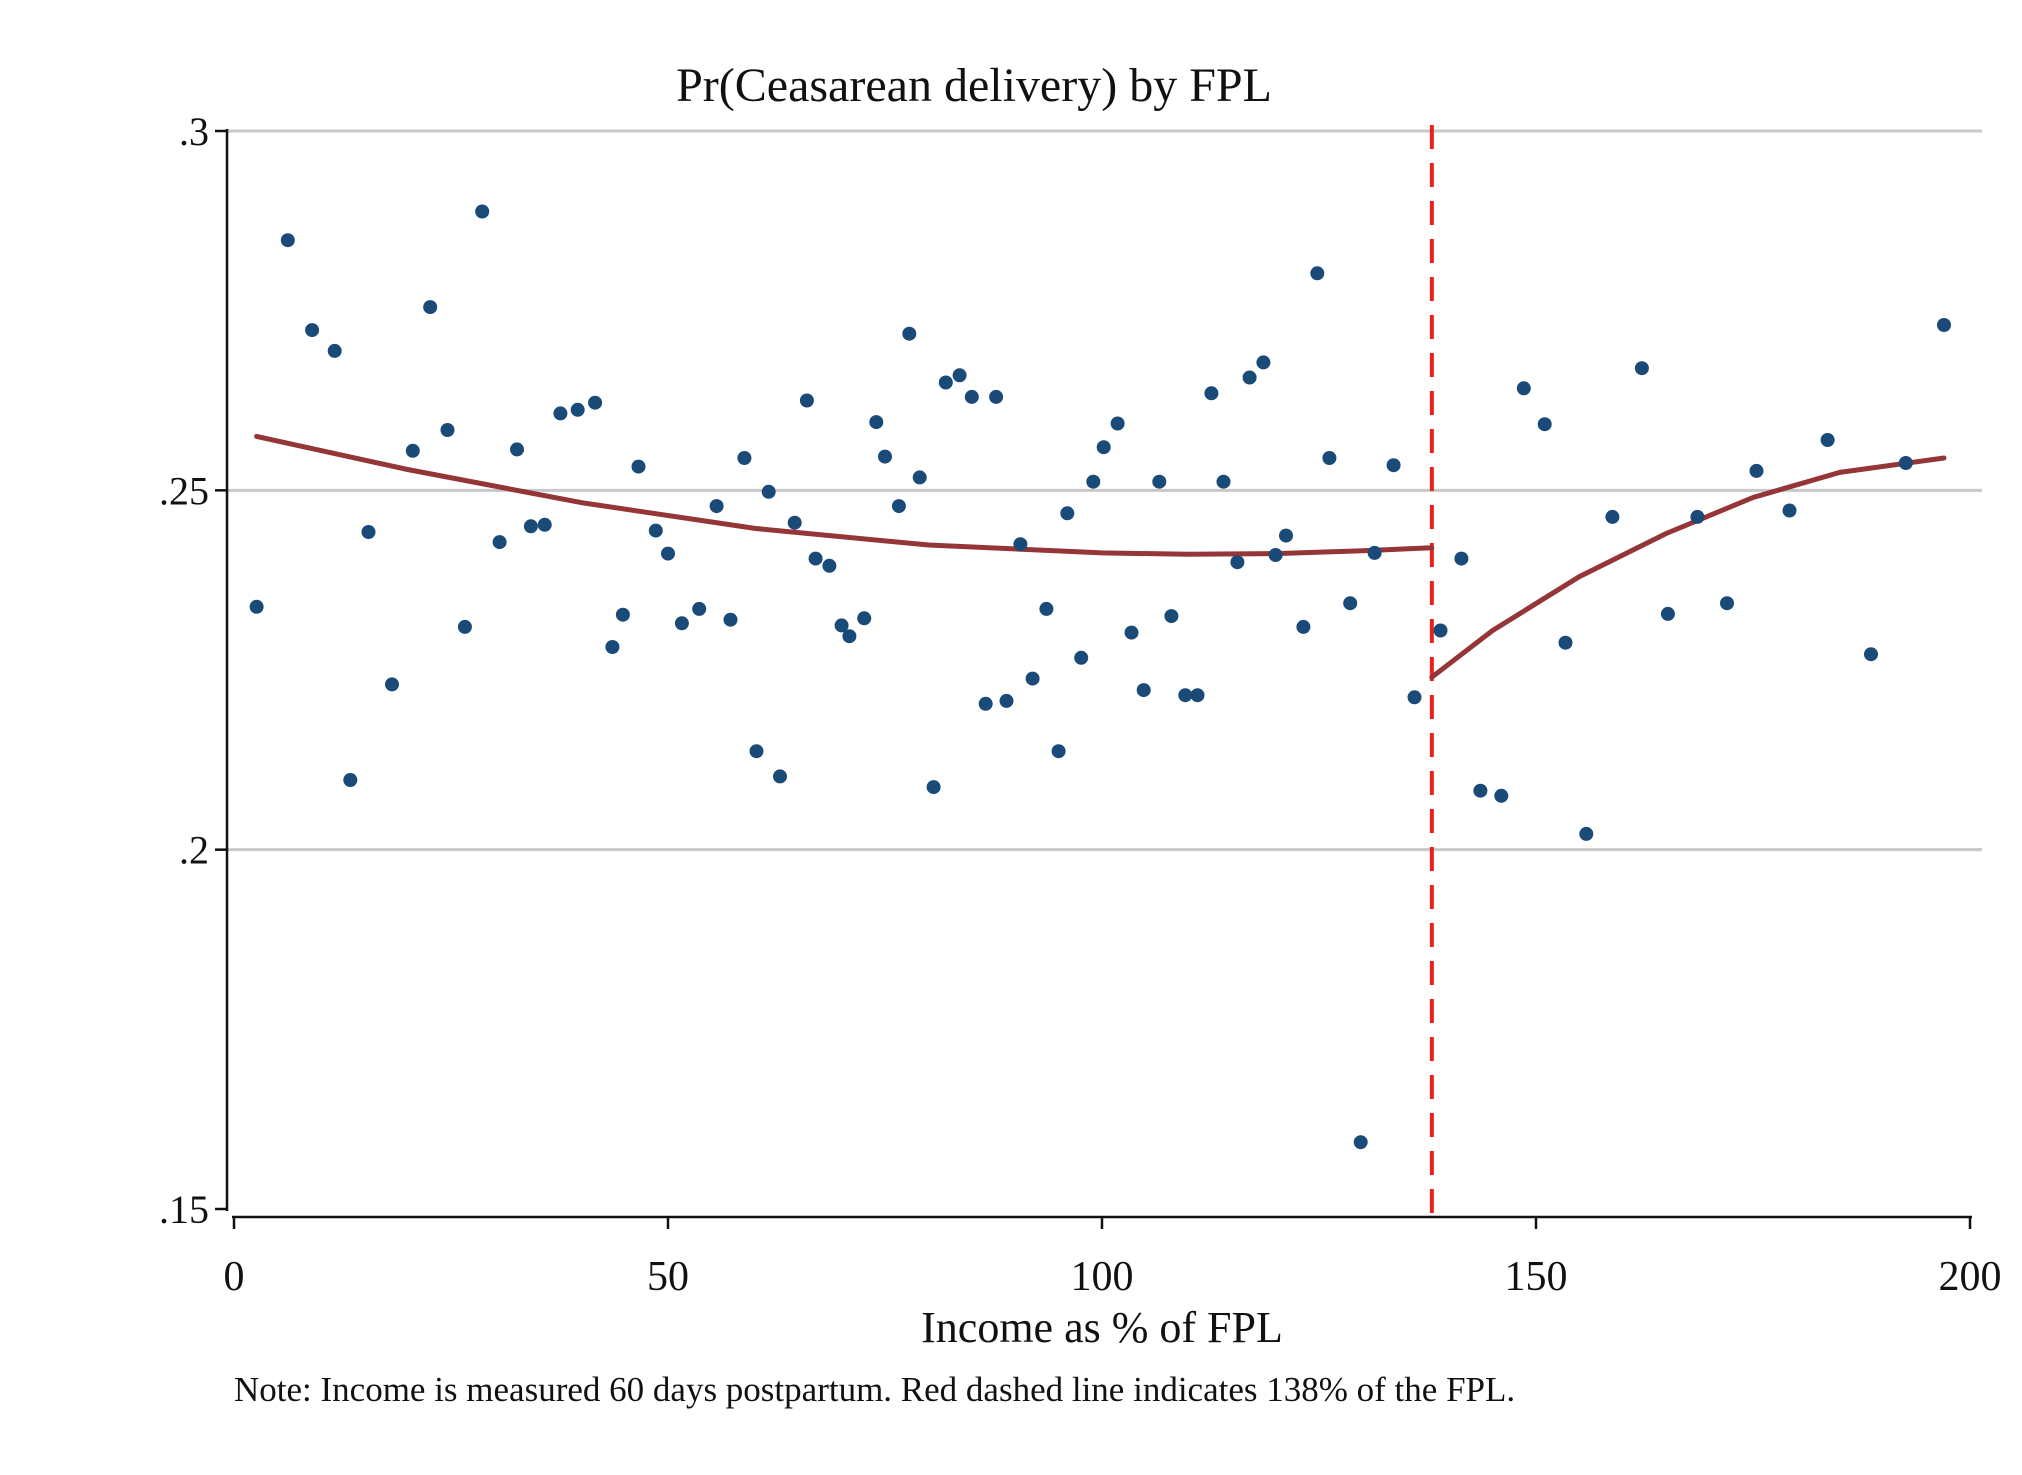  I want to click on x-tick-label: 200, so click(1970, 1277).